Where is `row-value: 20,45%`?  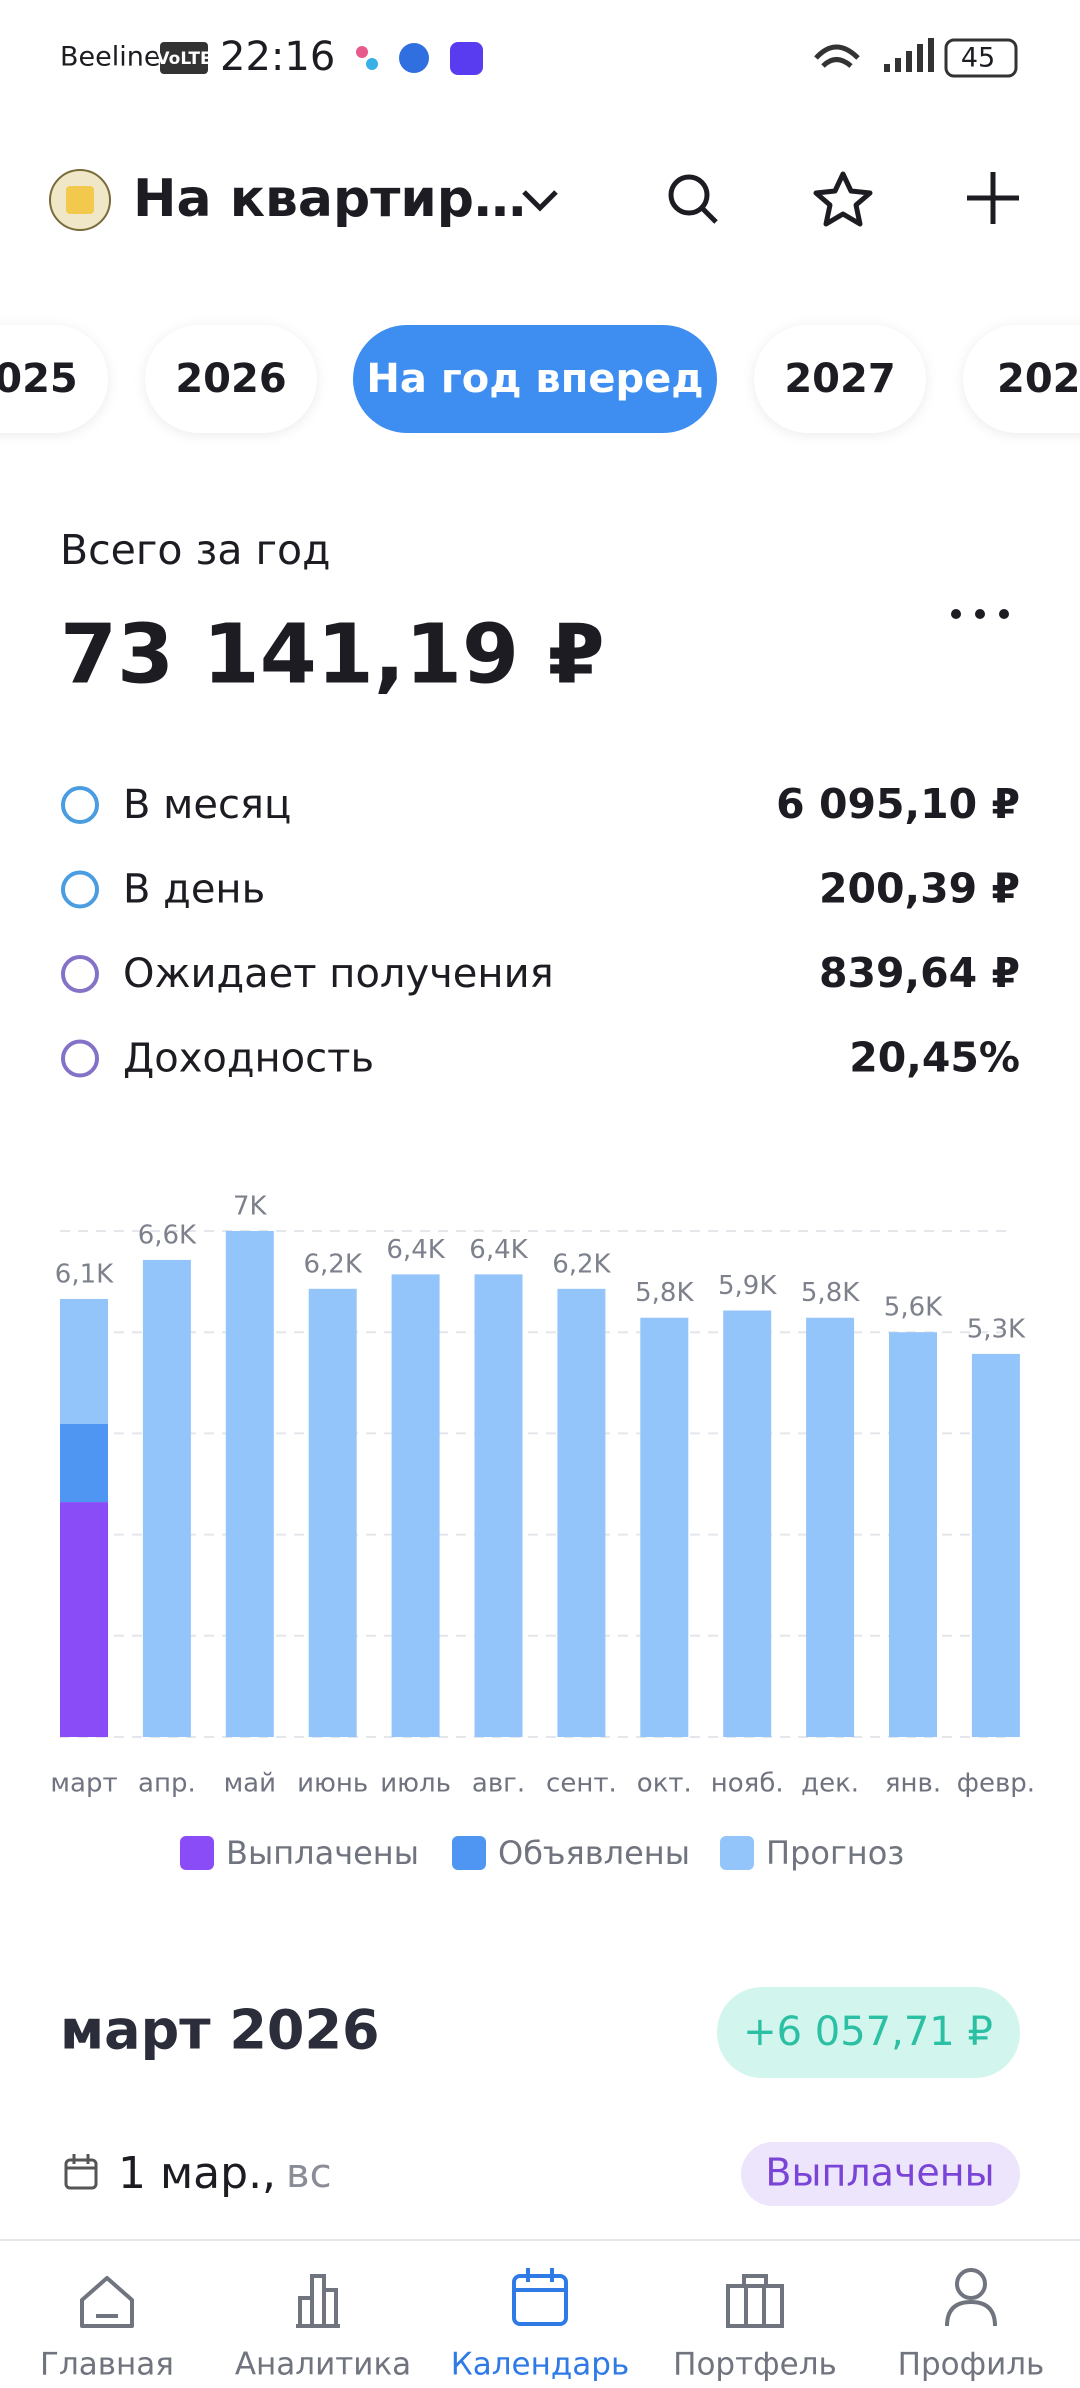
row-value: 20,45% is located at coordinates (934, 1058).